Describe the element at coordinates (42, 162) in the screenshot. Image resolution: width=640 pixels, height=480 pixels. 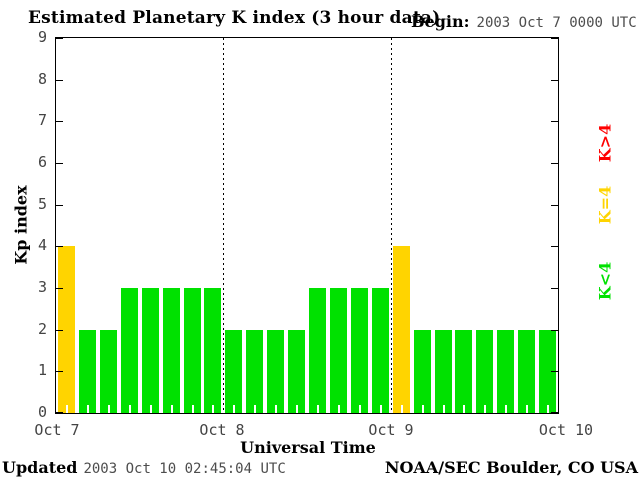
I see `y-tick-label: 6` at that location.